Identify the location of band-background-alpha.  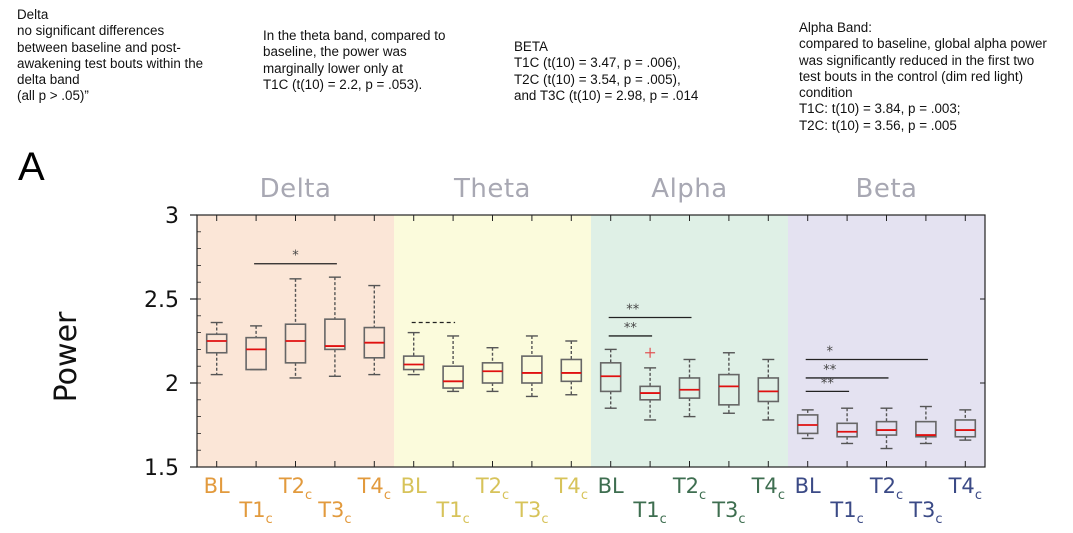
(689, 341).